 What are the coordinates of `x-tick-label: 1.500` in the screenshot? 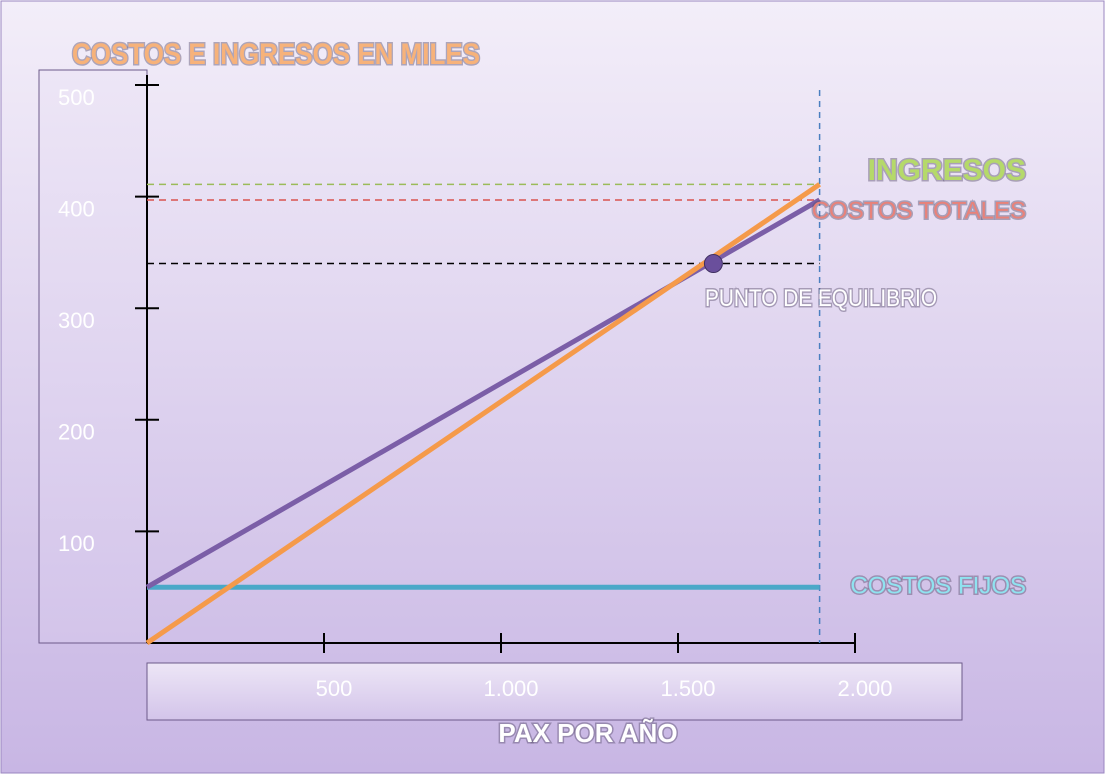 It's located at (687, 688).